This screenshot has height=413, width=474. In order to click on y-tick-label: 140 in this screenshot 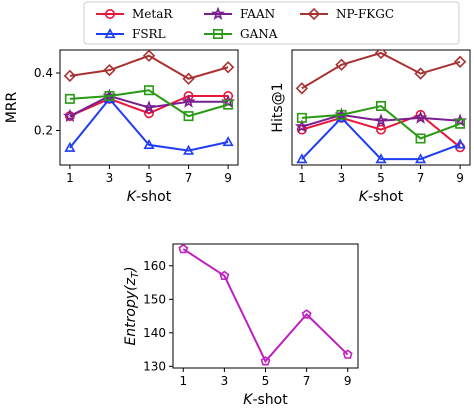, I will do `click(154, 333)`.